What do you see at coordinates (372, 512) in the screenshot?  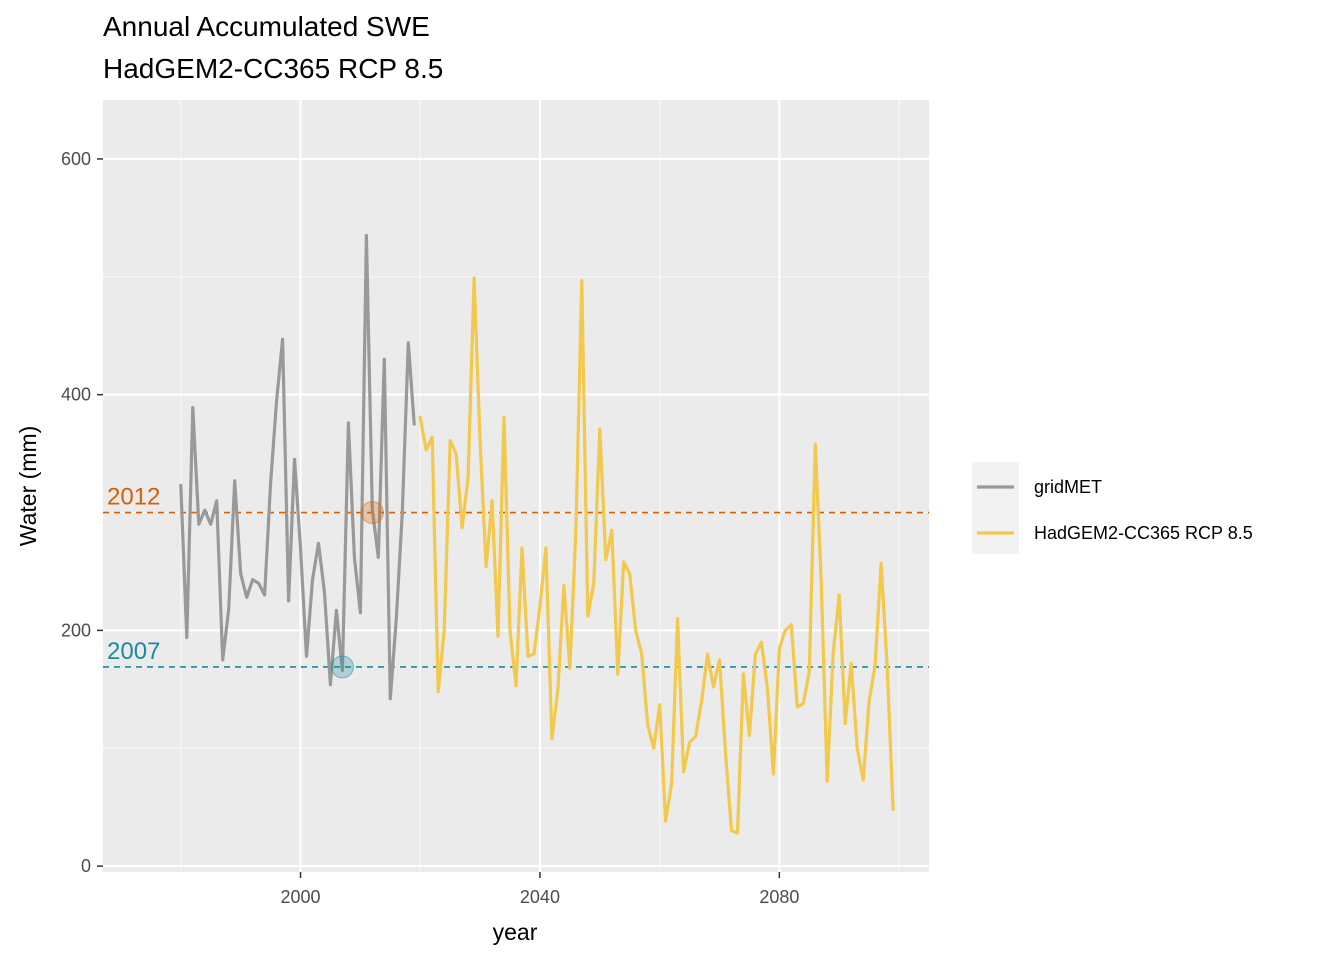 I see `reference-marker-2012` at bounding box center [372, 512].